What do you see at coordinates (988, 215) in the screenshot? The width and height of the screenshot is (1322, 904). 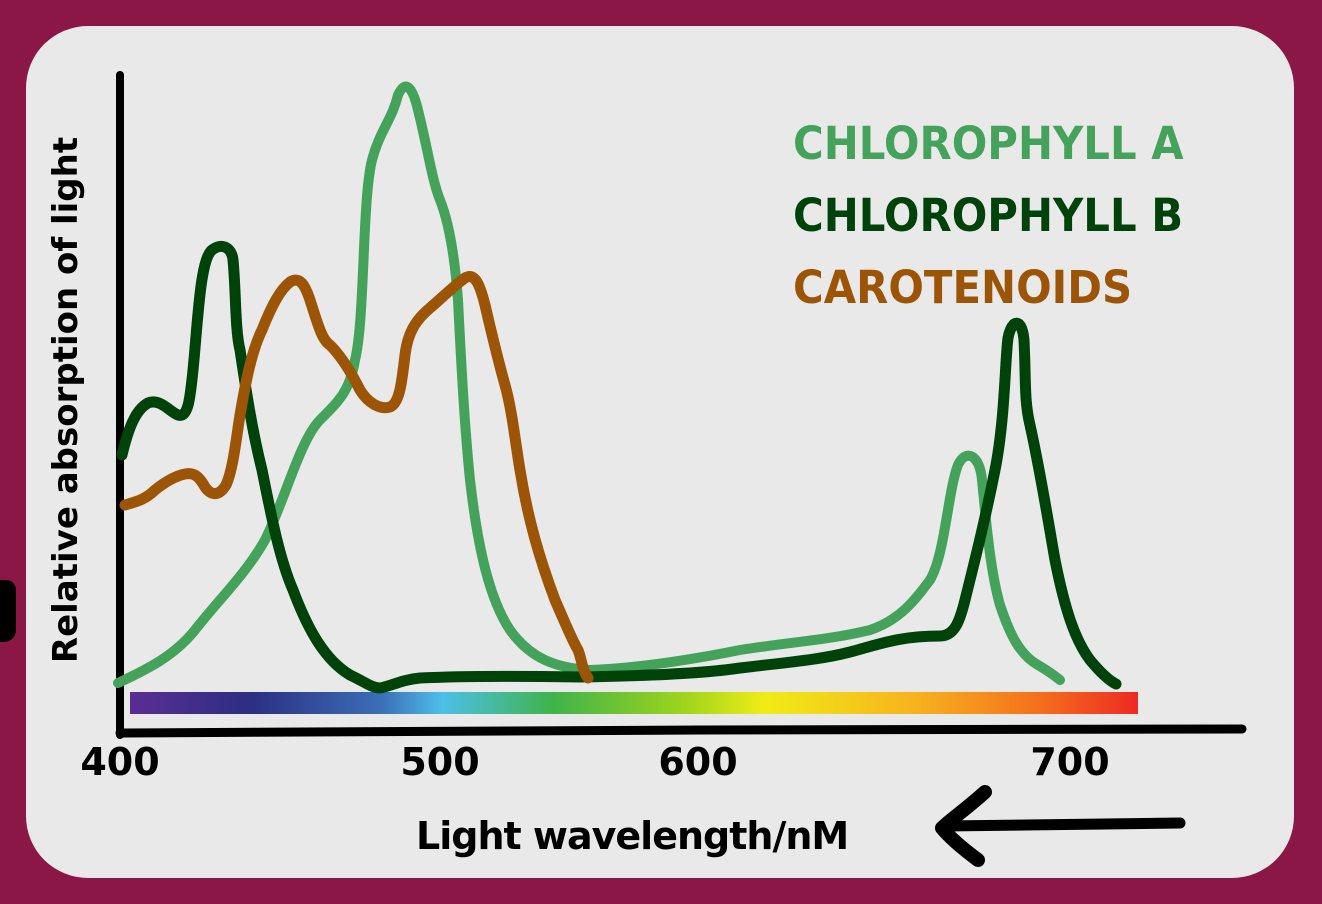 I see `legend-item-chlorophyll-b: CHLOROPHYLL B` at bounding box center [988, 215].